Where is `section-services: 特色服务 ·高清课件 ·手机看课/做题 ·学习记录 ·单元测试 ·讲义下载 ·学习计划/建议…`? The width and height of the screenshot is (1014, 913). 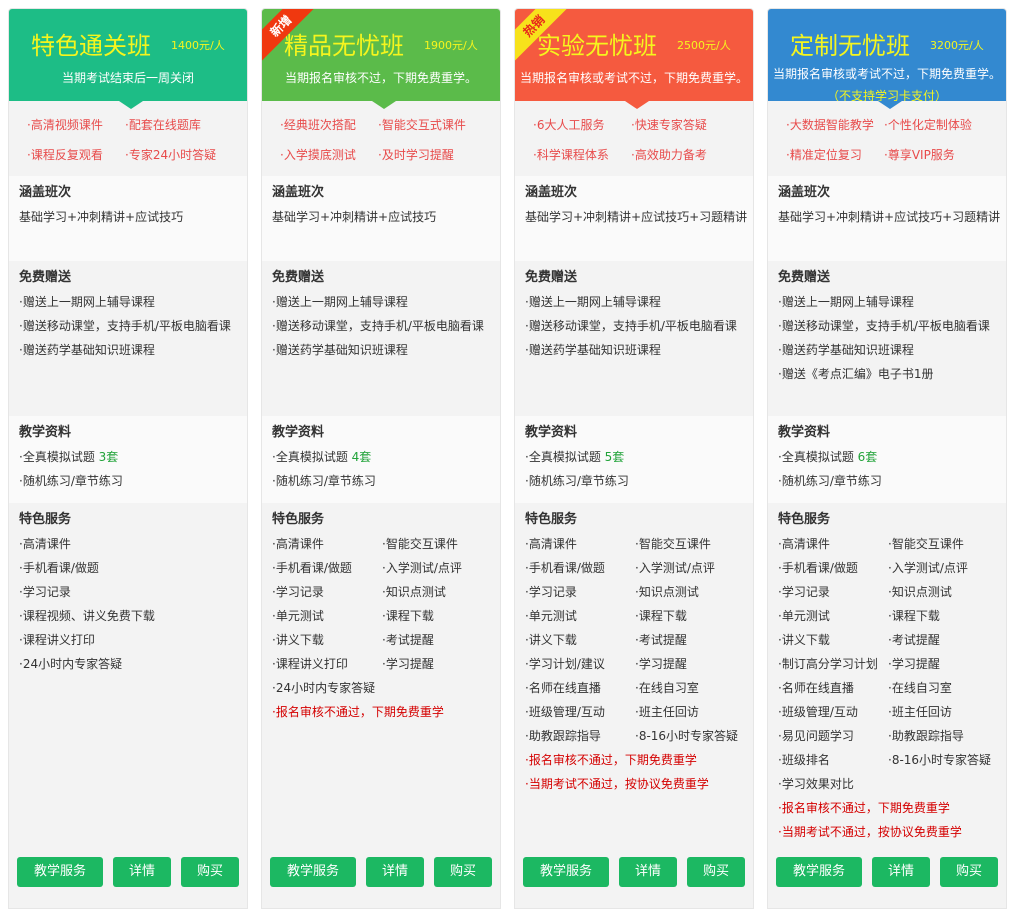
section-services: 特色服务 ·高清课件 ·手机看课/做题 ·学习记录 ·单元测试 ·讲义下载 ·学习计划/建议… is located at coordinates (634, 647).